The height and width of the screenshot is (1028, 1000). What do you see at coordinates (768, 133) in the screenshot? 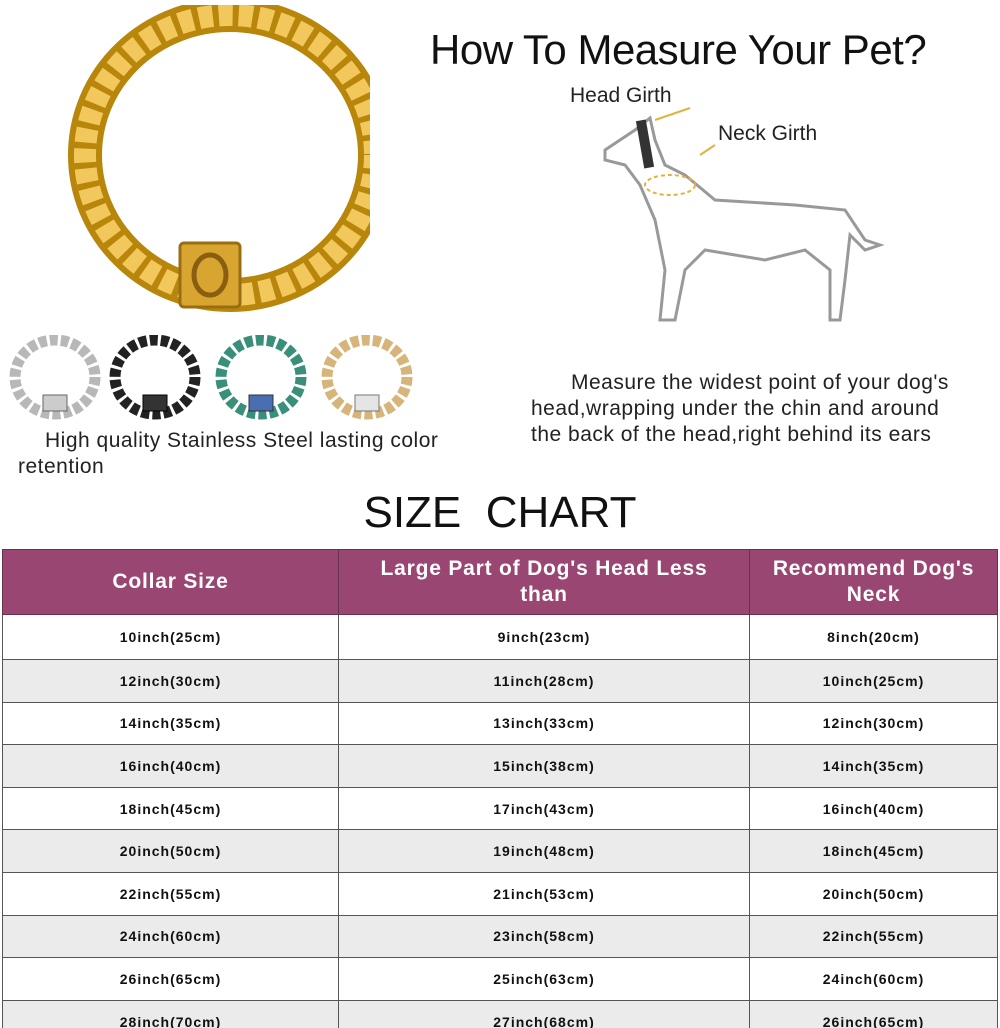
I see `neck-girth-label: Neck Girth` at bounding box center [768, 133].